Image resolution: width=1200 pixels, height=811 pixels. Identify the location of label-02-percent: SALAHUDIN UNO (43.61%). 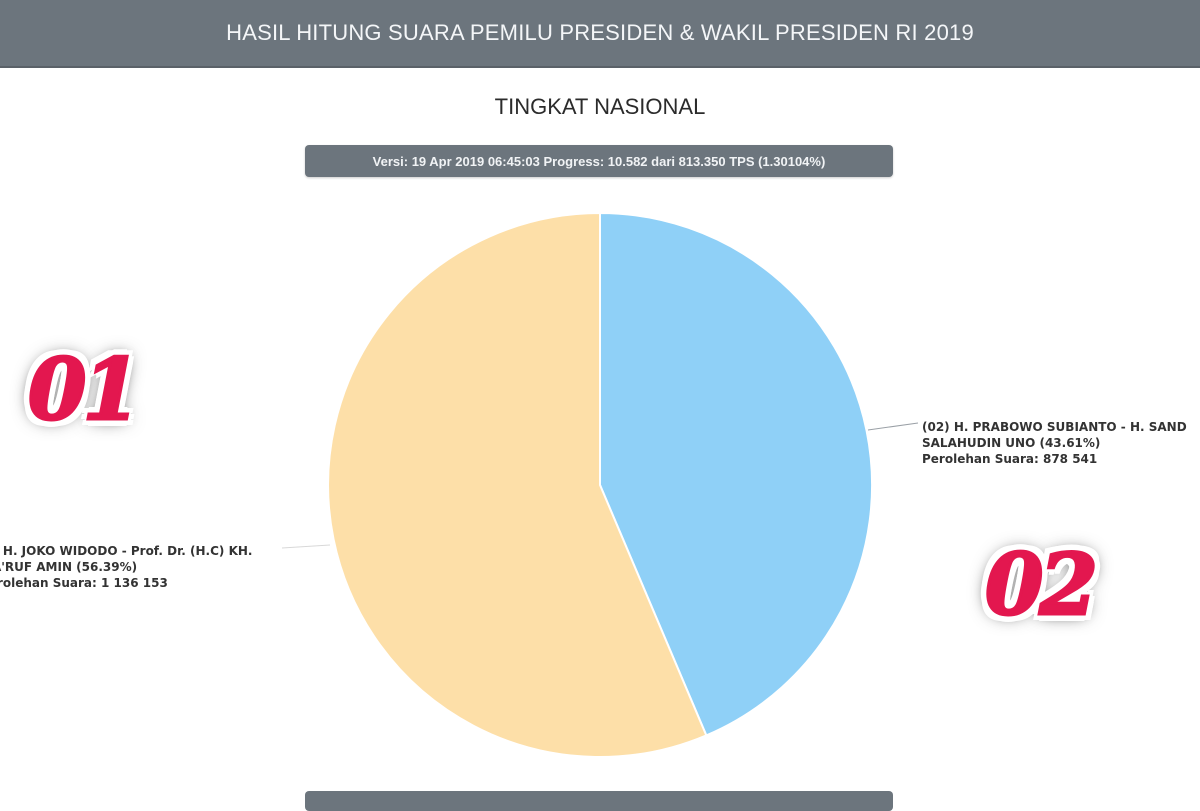
(1011, 443).